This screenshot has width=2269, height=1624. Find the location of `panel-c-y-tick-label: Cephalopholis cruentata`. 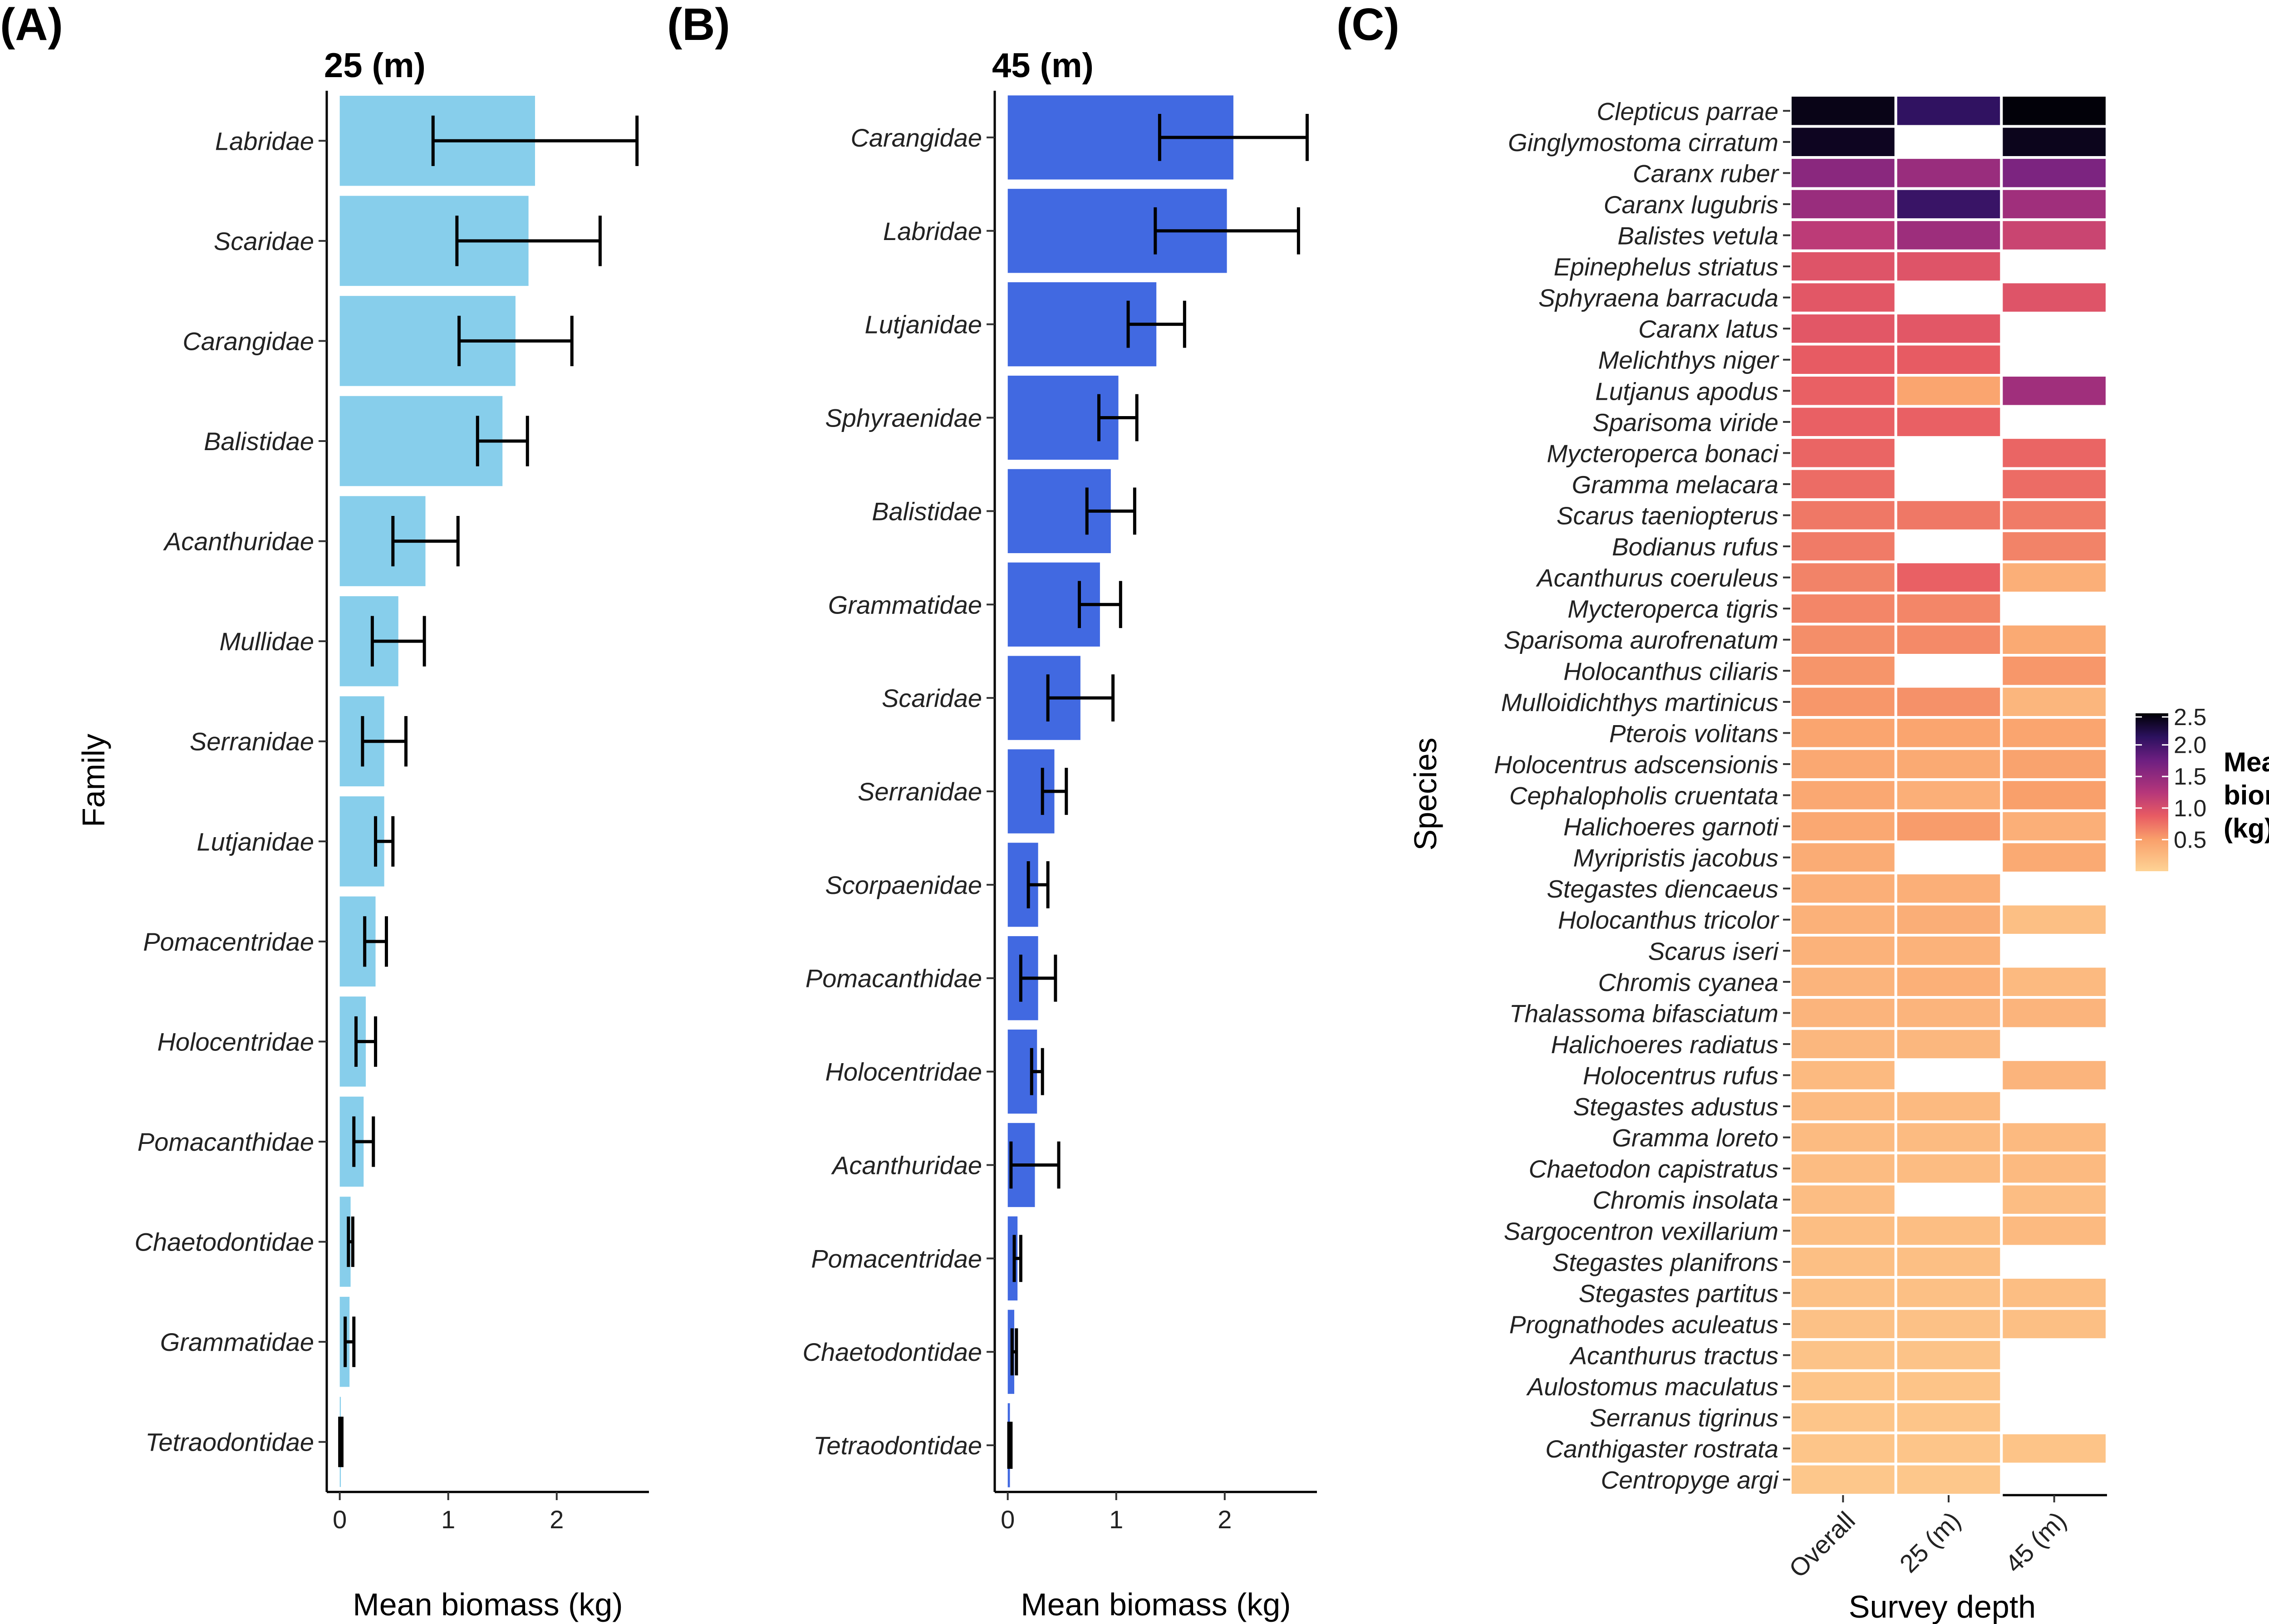

panel-c-y-tick-label: Cephalopholis cruentata is located at coordinates (1643, 796).